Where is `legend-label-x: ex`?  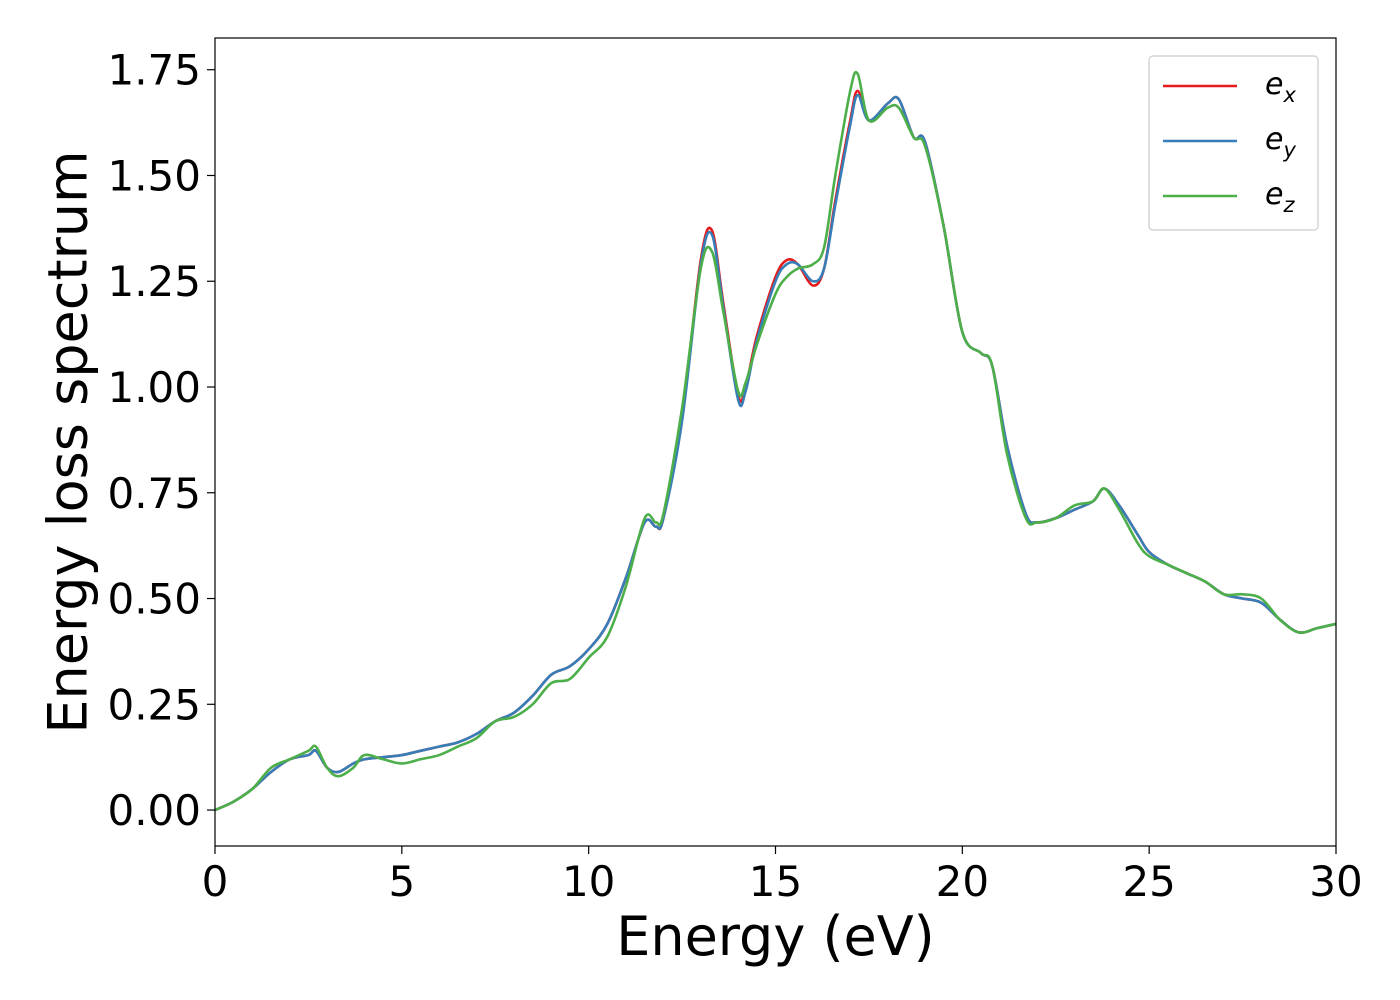 legend-label-x: ex is located at coordinates (1280, 87).